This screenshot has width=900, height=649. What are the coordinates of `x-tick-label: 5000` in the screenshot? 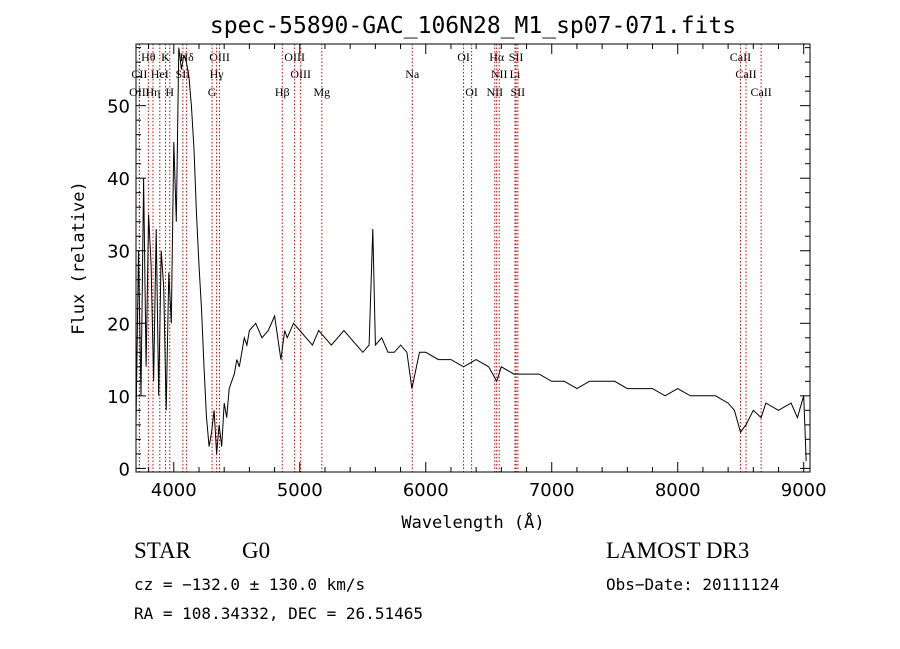 It's located at (300, 490).